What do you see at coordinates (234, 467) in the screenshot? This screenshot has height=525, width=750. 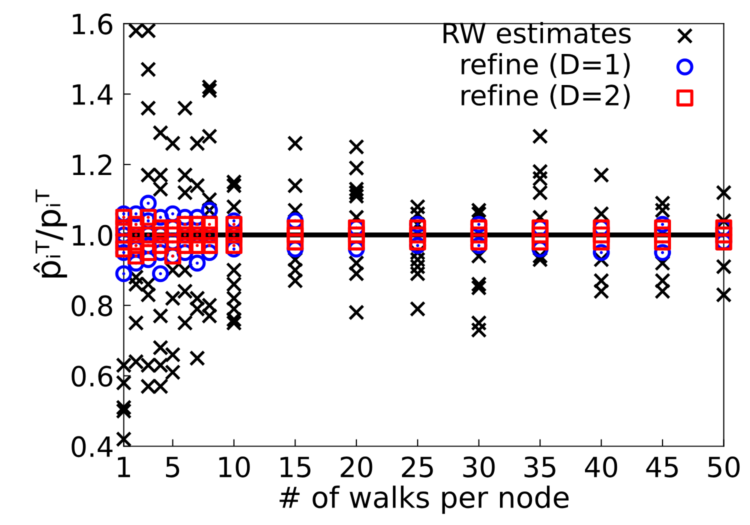 I see `x-tick-label: 10` at bounding box center [234, 467].